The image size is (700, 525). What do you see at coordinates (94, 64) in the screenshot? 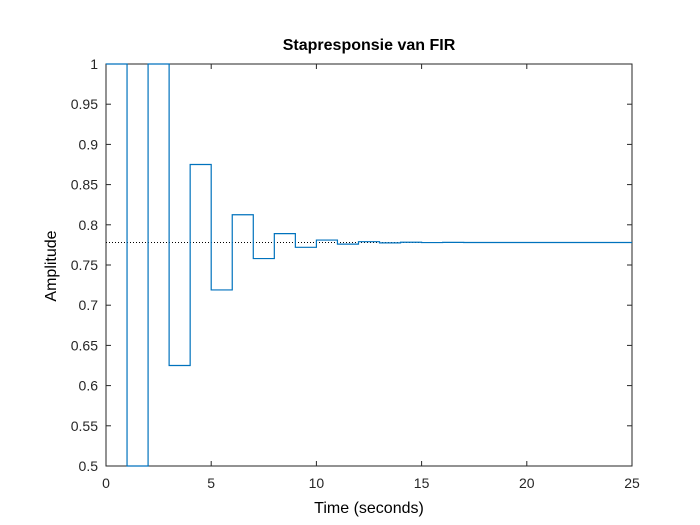
I see `y-tick-label: 1` at bounding box center [94, 64].